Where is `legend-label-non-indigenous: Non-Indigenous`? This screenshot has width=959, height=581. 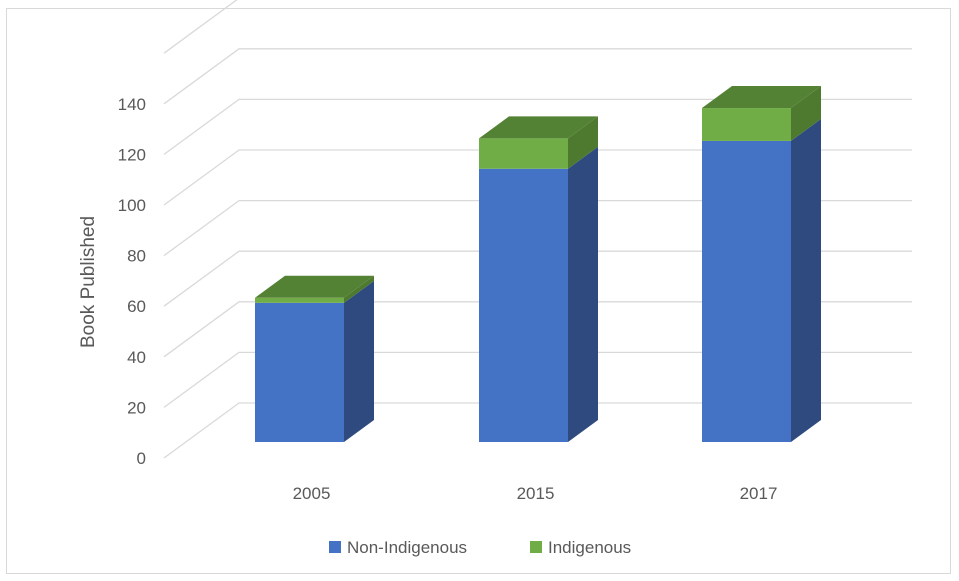 legend-label-non-indigenous: Non-Indigenous is located at coordinates (407, 547).